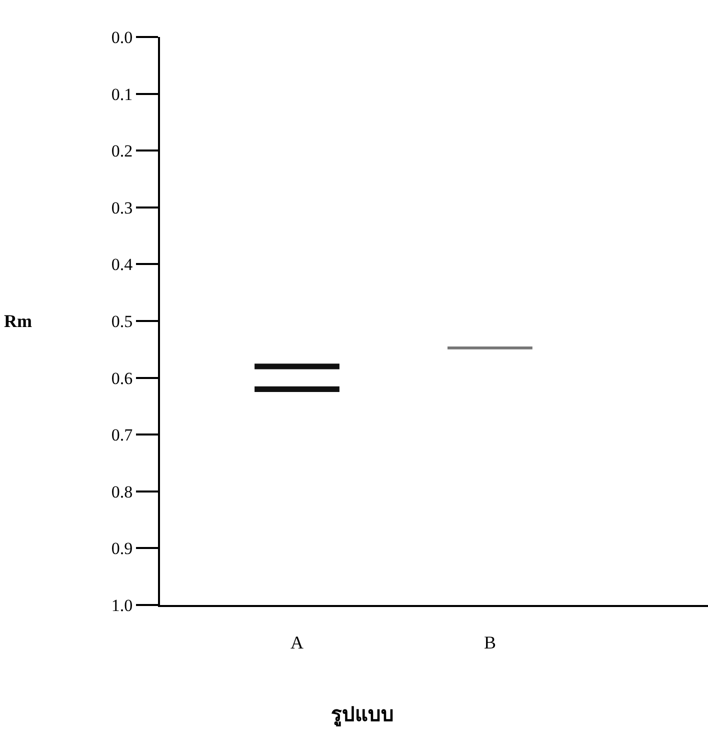 This screenshot has width=708, height=731. Describe the element at coordinates (122, 435) in the screenshot. I see `y-tick-label: 0.7` at that location.